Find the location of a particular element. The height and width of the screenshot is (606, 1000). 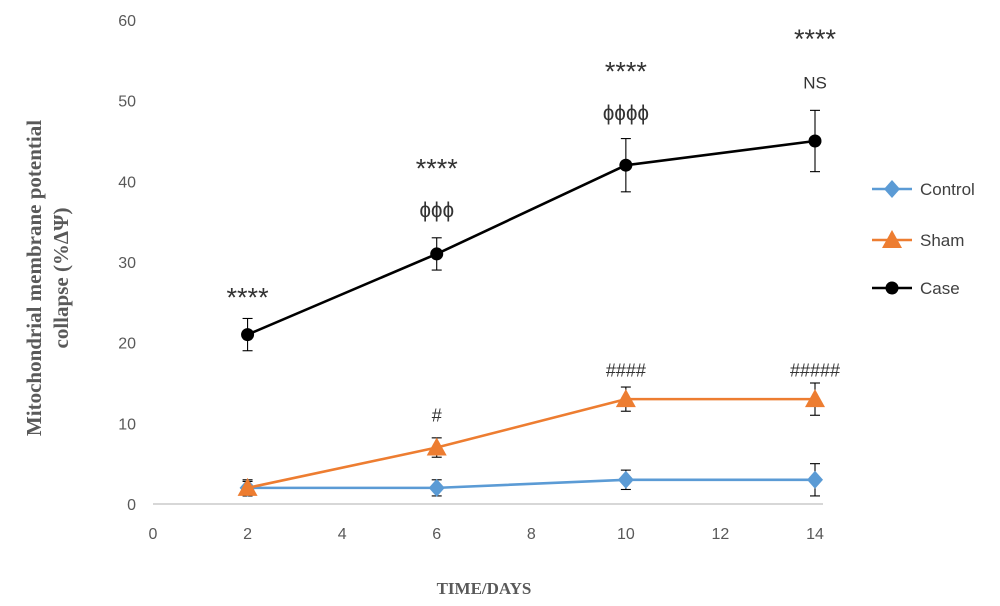

x-tick-label: 8 is located at coordinates (531, 534).